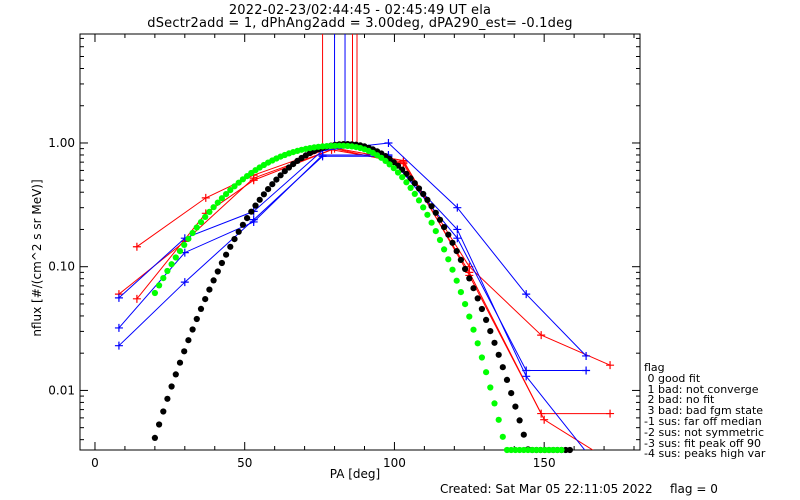 This screenshot has height=500, width=800. What do you see at coordinates (672, 378) in the screenshot?
I see `legend-entry: 0 good fit` at bounding box center [672, 378].